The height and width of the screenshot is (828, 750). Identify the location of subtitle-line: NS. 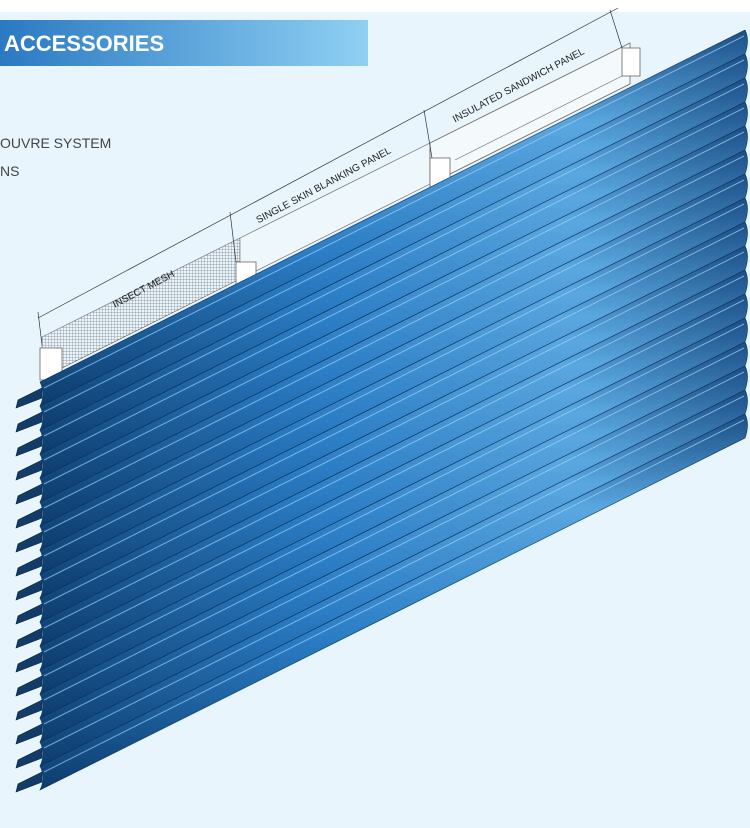
(9, 171).